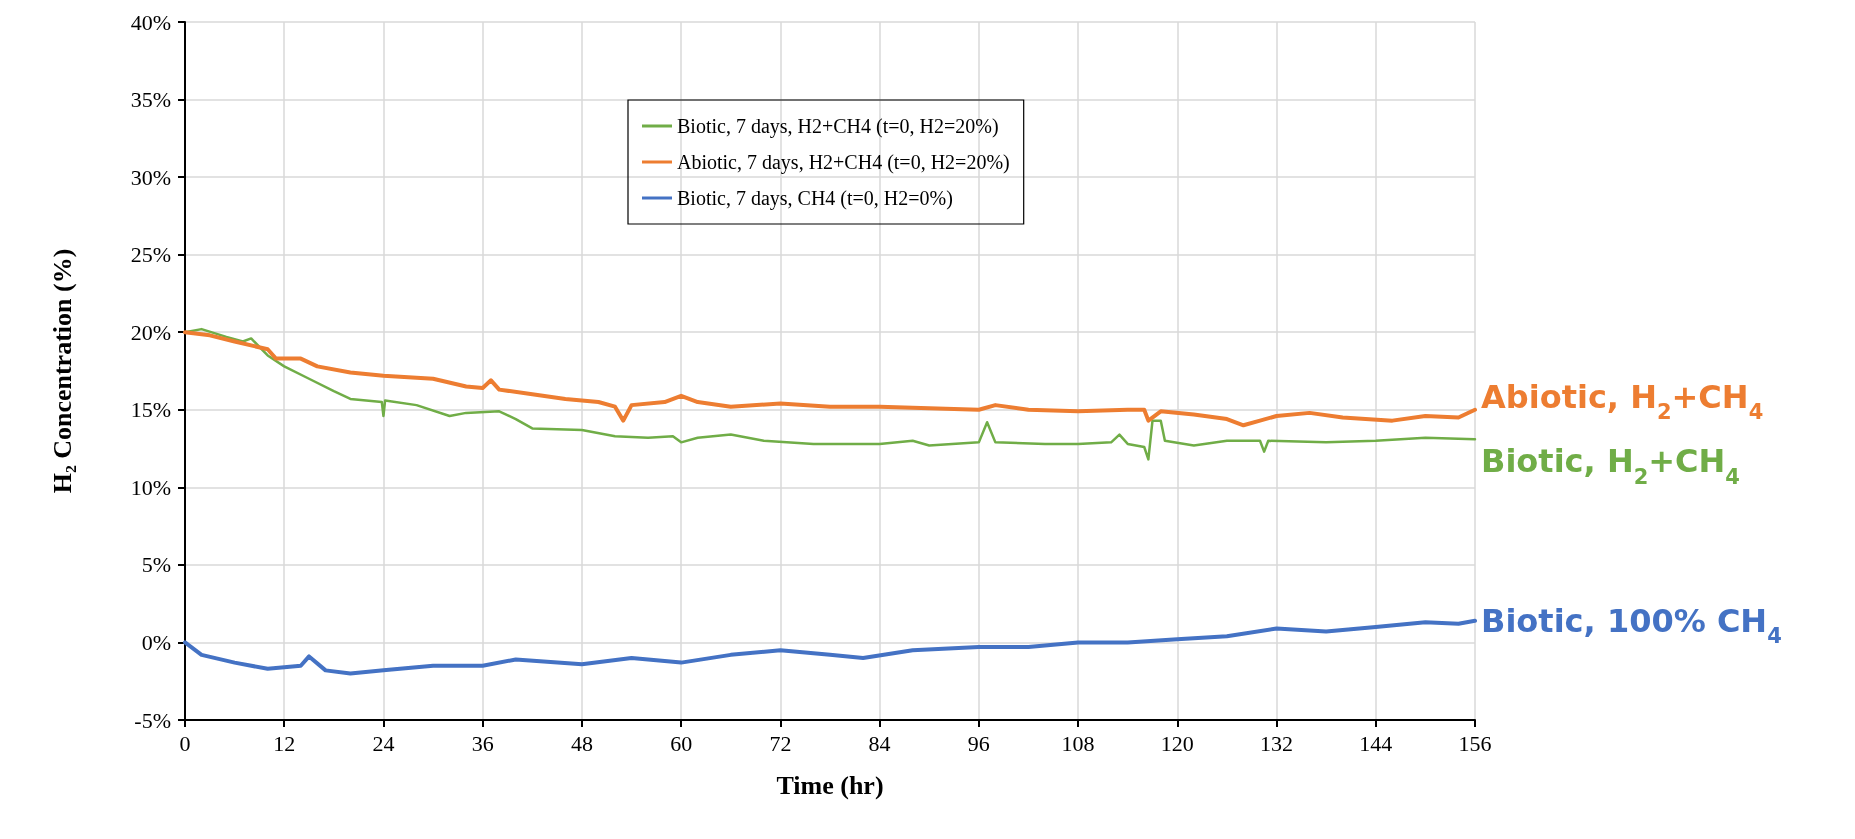  What do you see at coordinates (1277, 743) in the screenshot?
I see `x-tick-label: 132` at bounding box center [1277, 743].